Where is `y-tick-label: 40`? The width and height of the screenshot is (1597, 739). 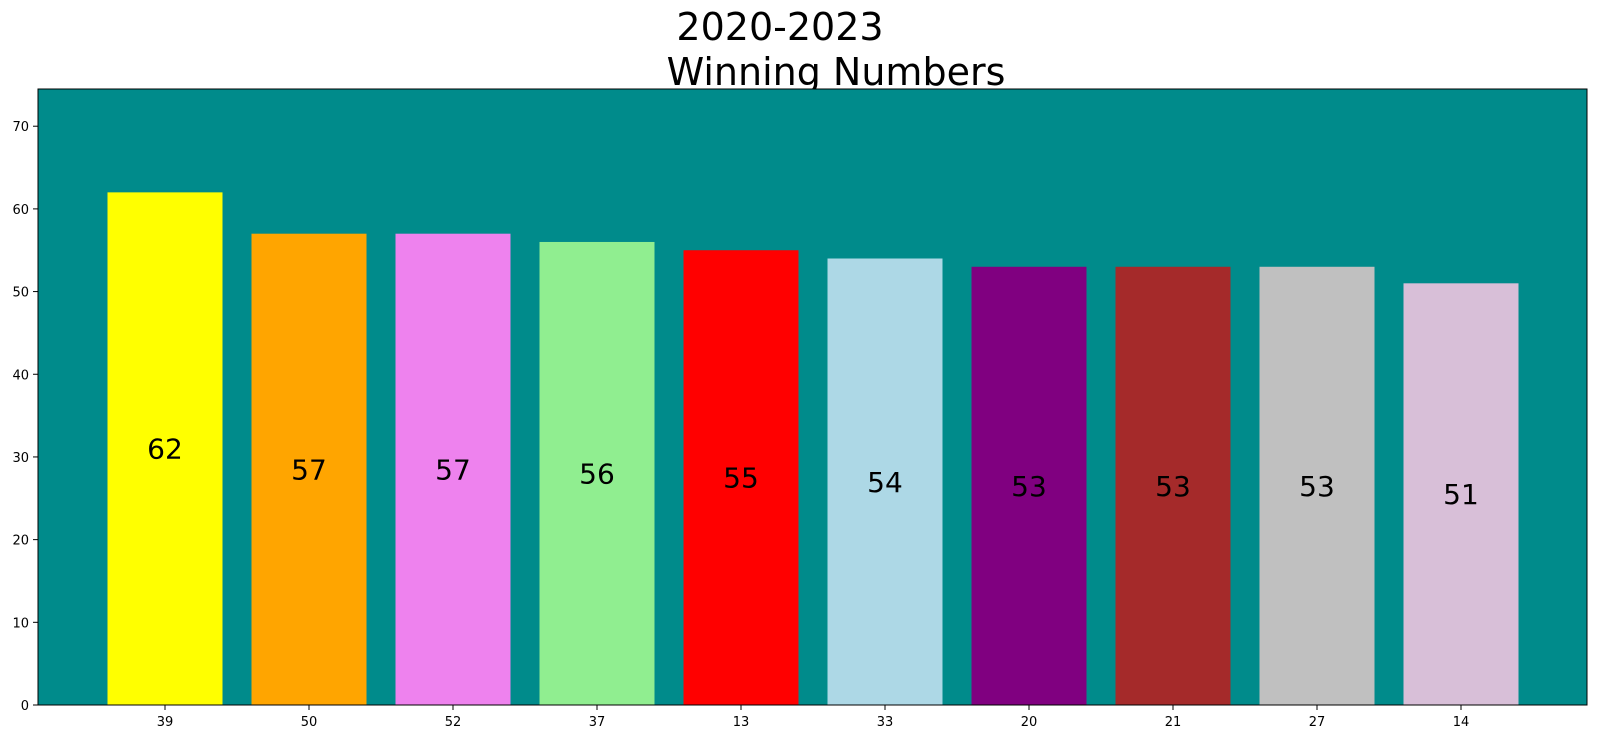
y-tick-label: 40 is located at coordinates (20, 375).